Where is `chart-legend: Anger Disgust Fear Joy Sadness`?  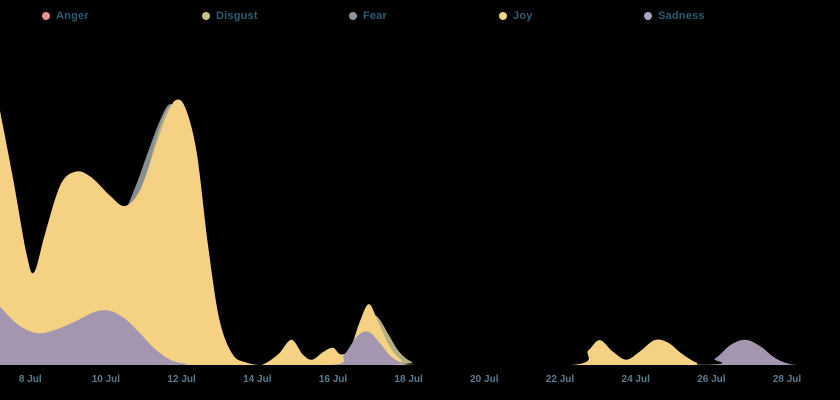
chart-legend: Anger Disgust Fear Joy Sadness is located at coordinates (420, 17).